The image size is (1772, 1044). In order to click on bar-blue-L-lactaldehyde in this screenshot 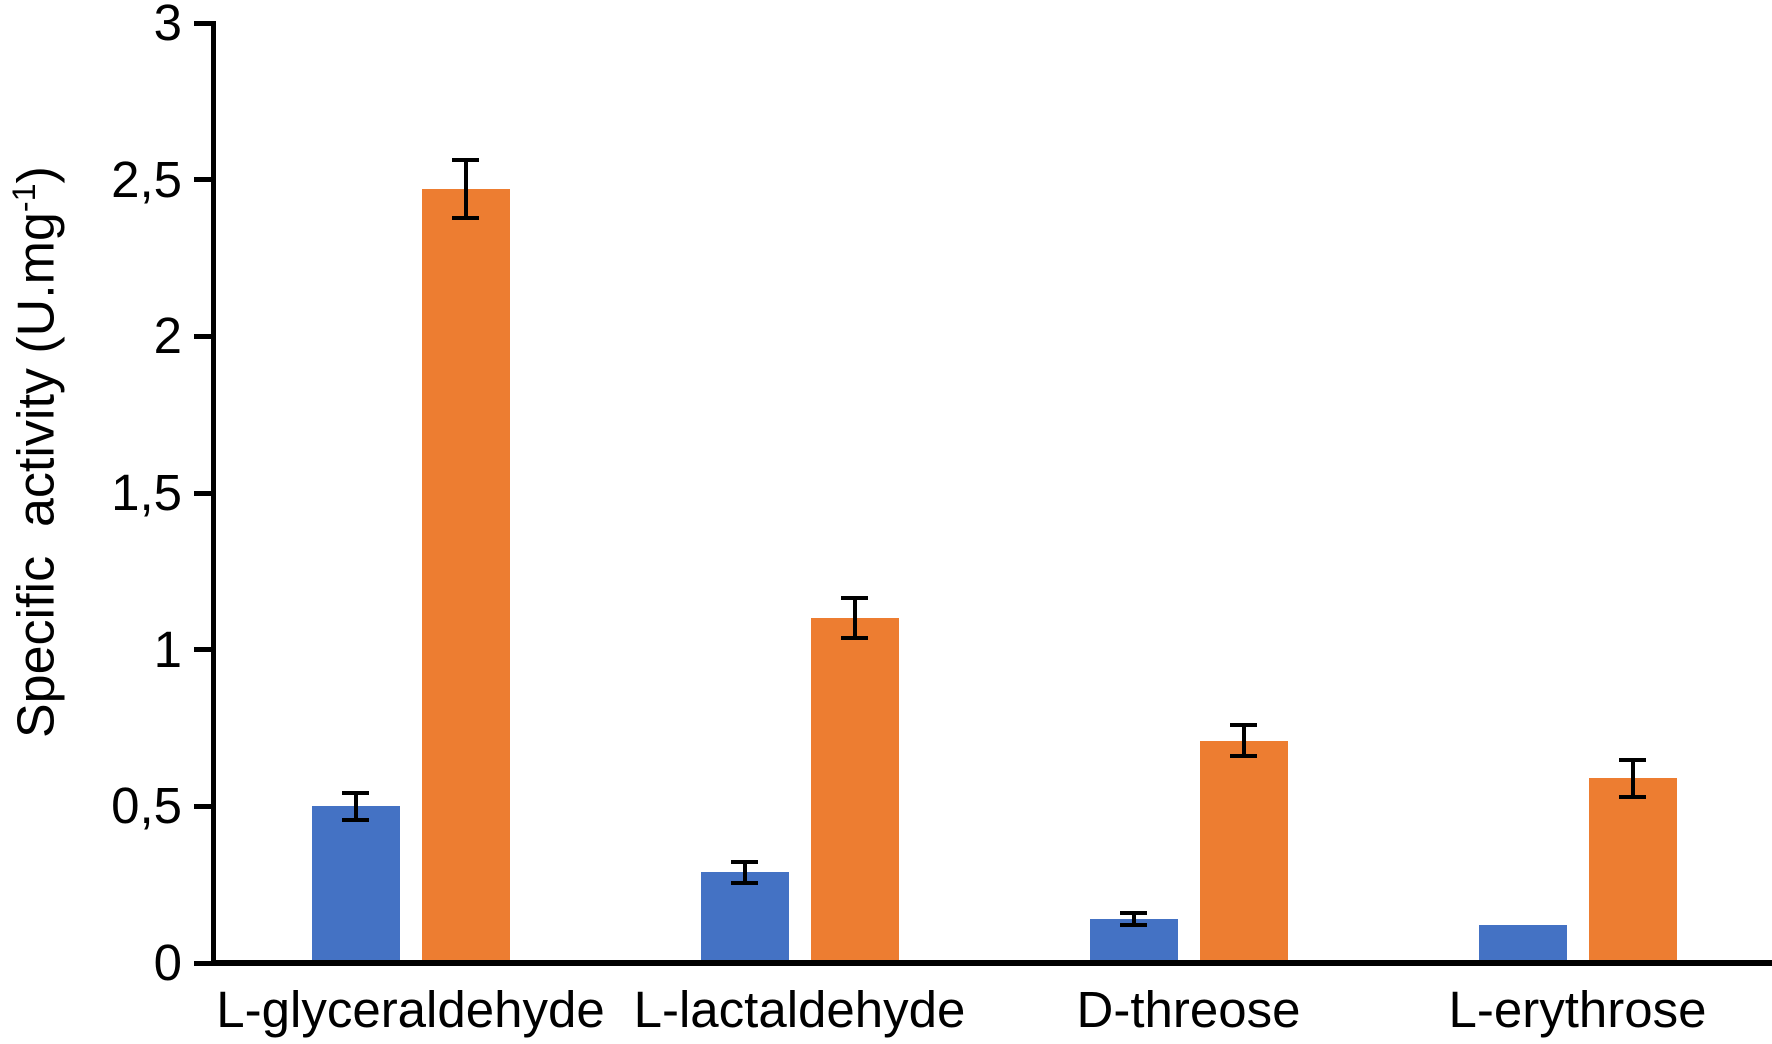, I will do `click(744, 917)`.